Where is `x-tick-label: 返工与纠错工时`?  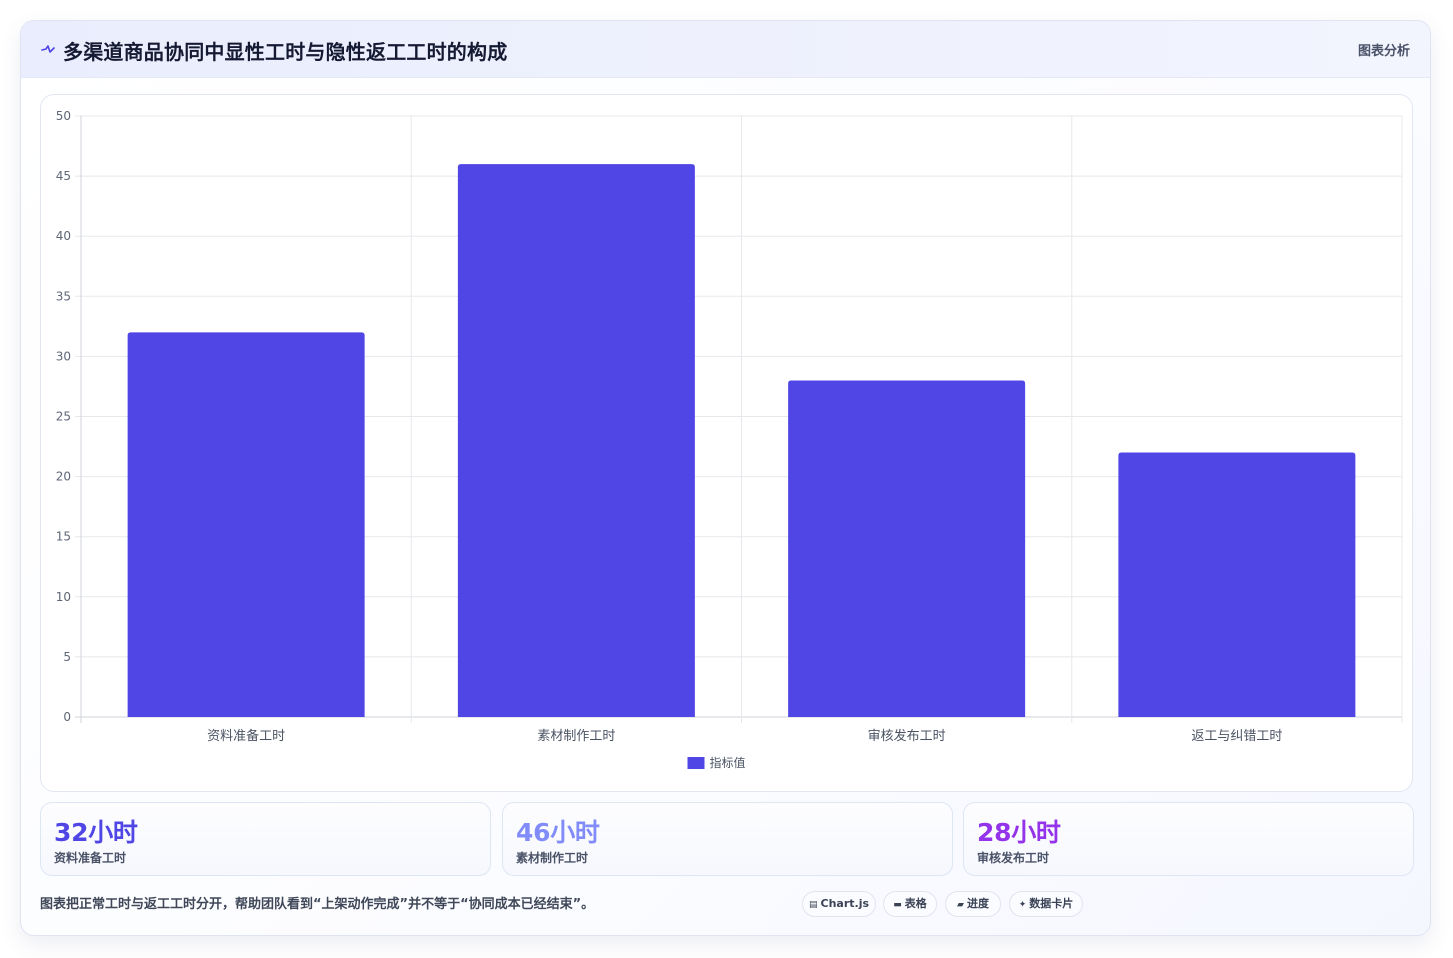
x-tick-label: 返工与纠错工时 is located at coordinates (1236, 736).